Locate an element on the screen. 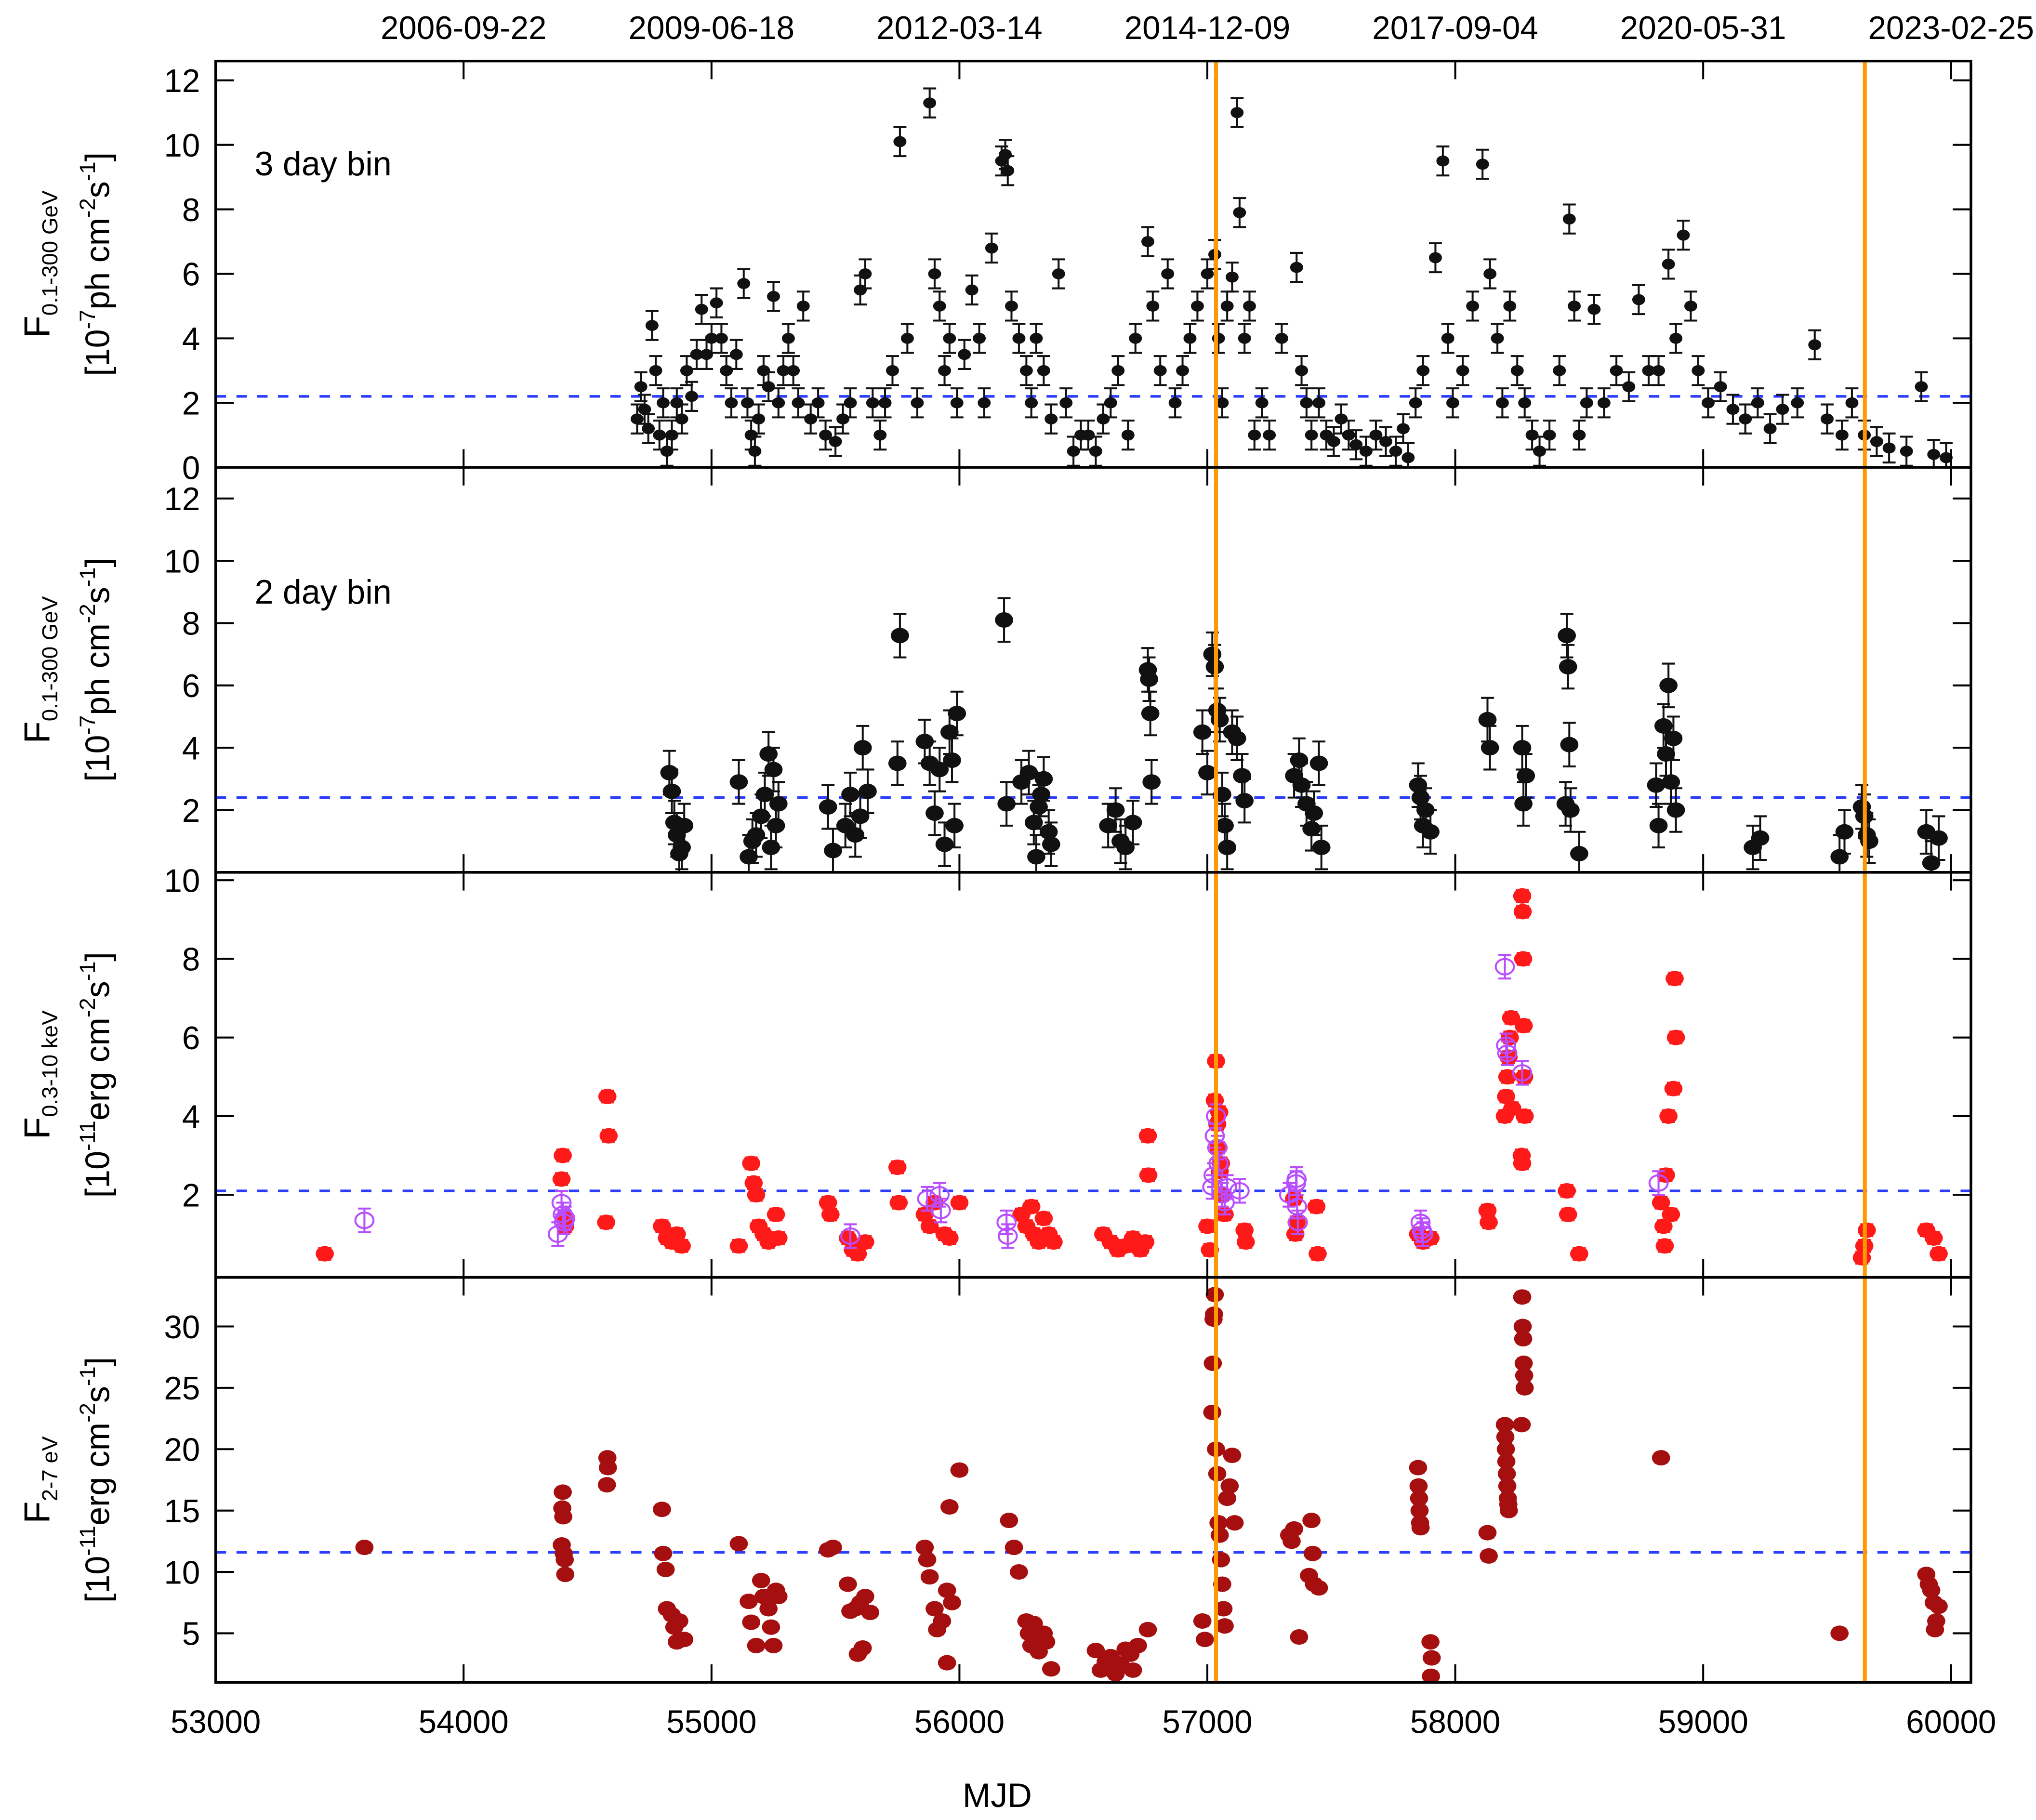 The height and width of the screenshot is (1820, 2036). y-label-superscript: -2 is located at coordinates (87, 208).